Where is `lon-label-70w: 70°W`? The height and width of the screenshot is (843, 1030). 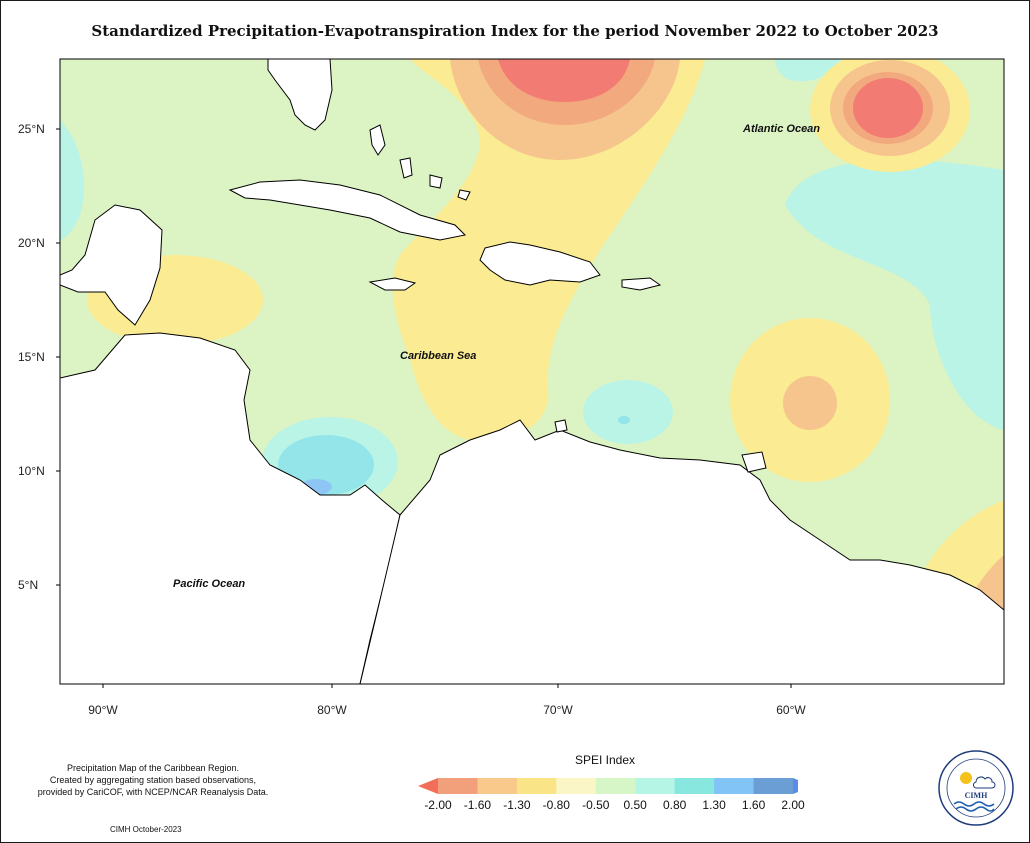 lon-label-70w: 70°W is located at coordinates (558, 710).